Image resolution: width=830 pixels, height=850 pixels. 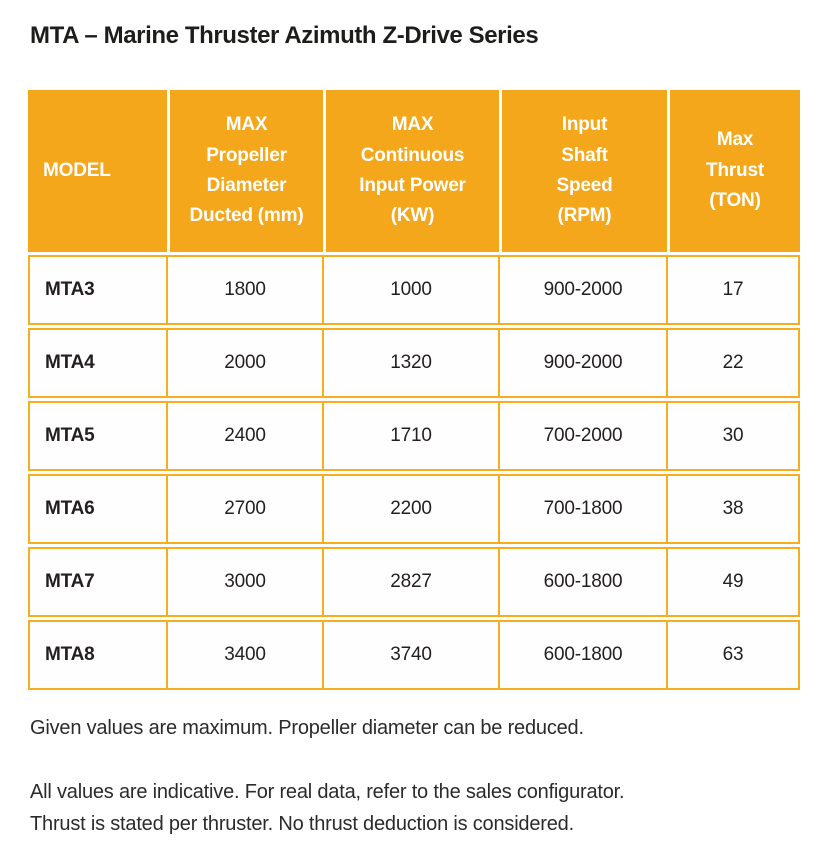 I want to click on table-row-mta8: MTA8 3400 3740 600-1800 63, so click(x=414, y=655).